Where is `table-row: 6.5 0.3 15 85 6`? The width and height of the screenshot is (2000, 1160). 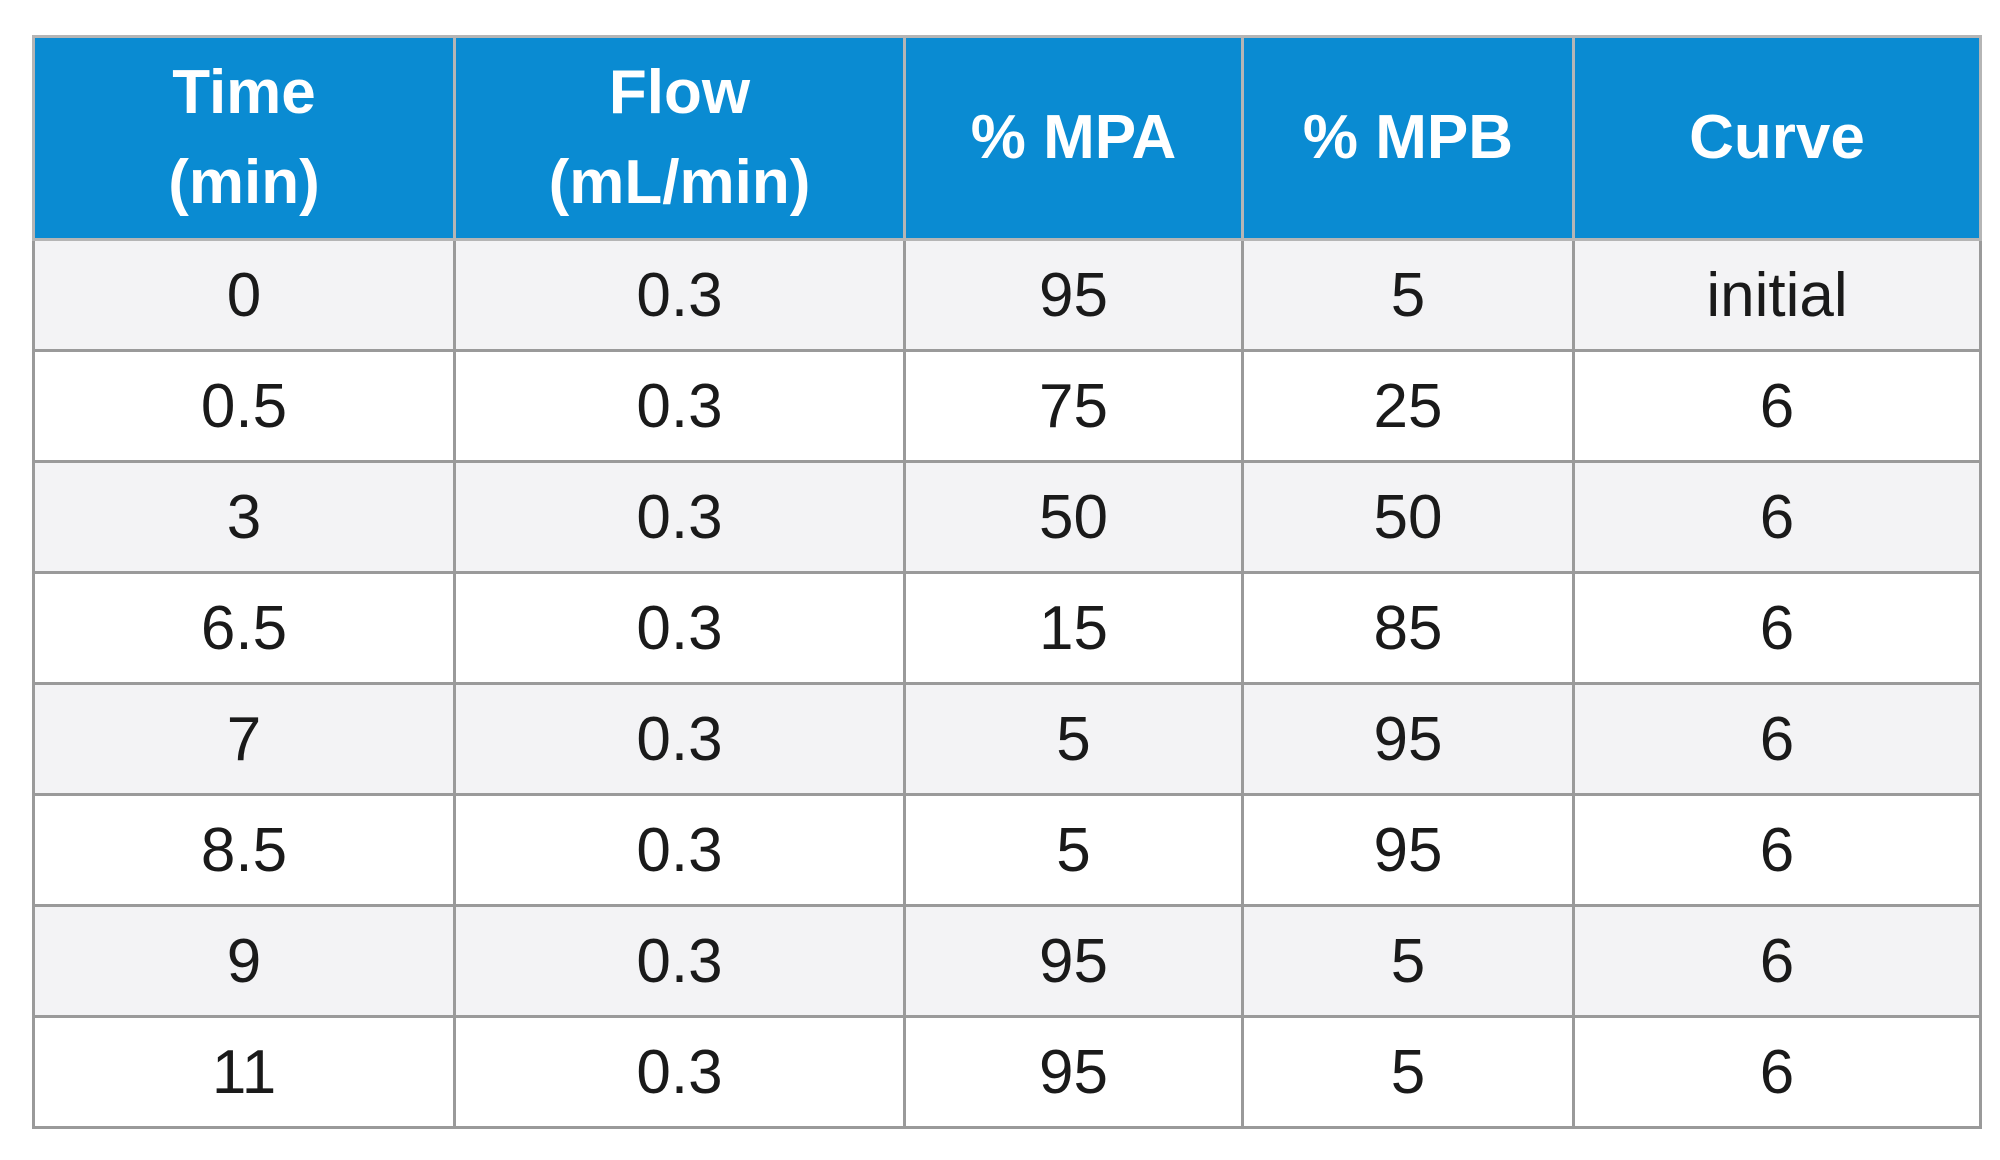 table-row: 6.5 0.3 15 85 6 is located at coordinates (1007, 628).